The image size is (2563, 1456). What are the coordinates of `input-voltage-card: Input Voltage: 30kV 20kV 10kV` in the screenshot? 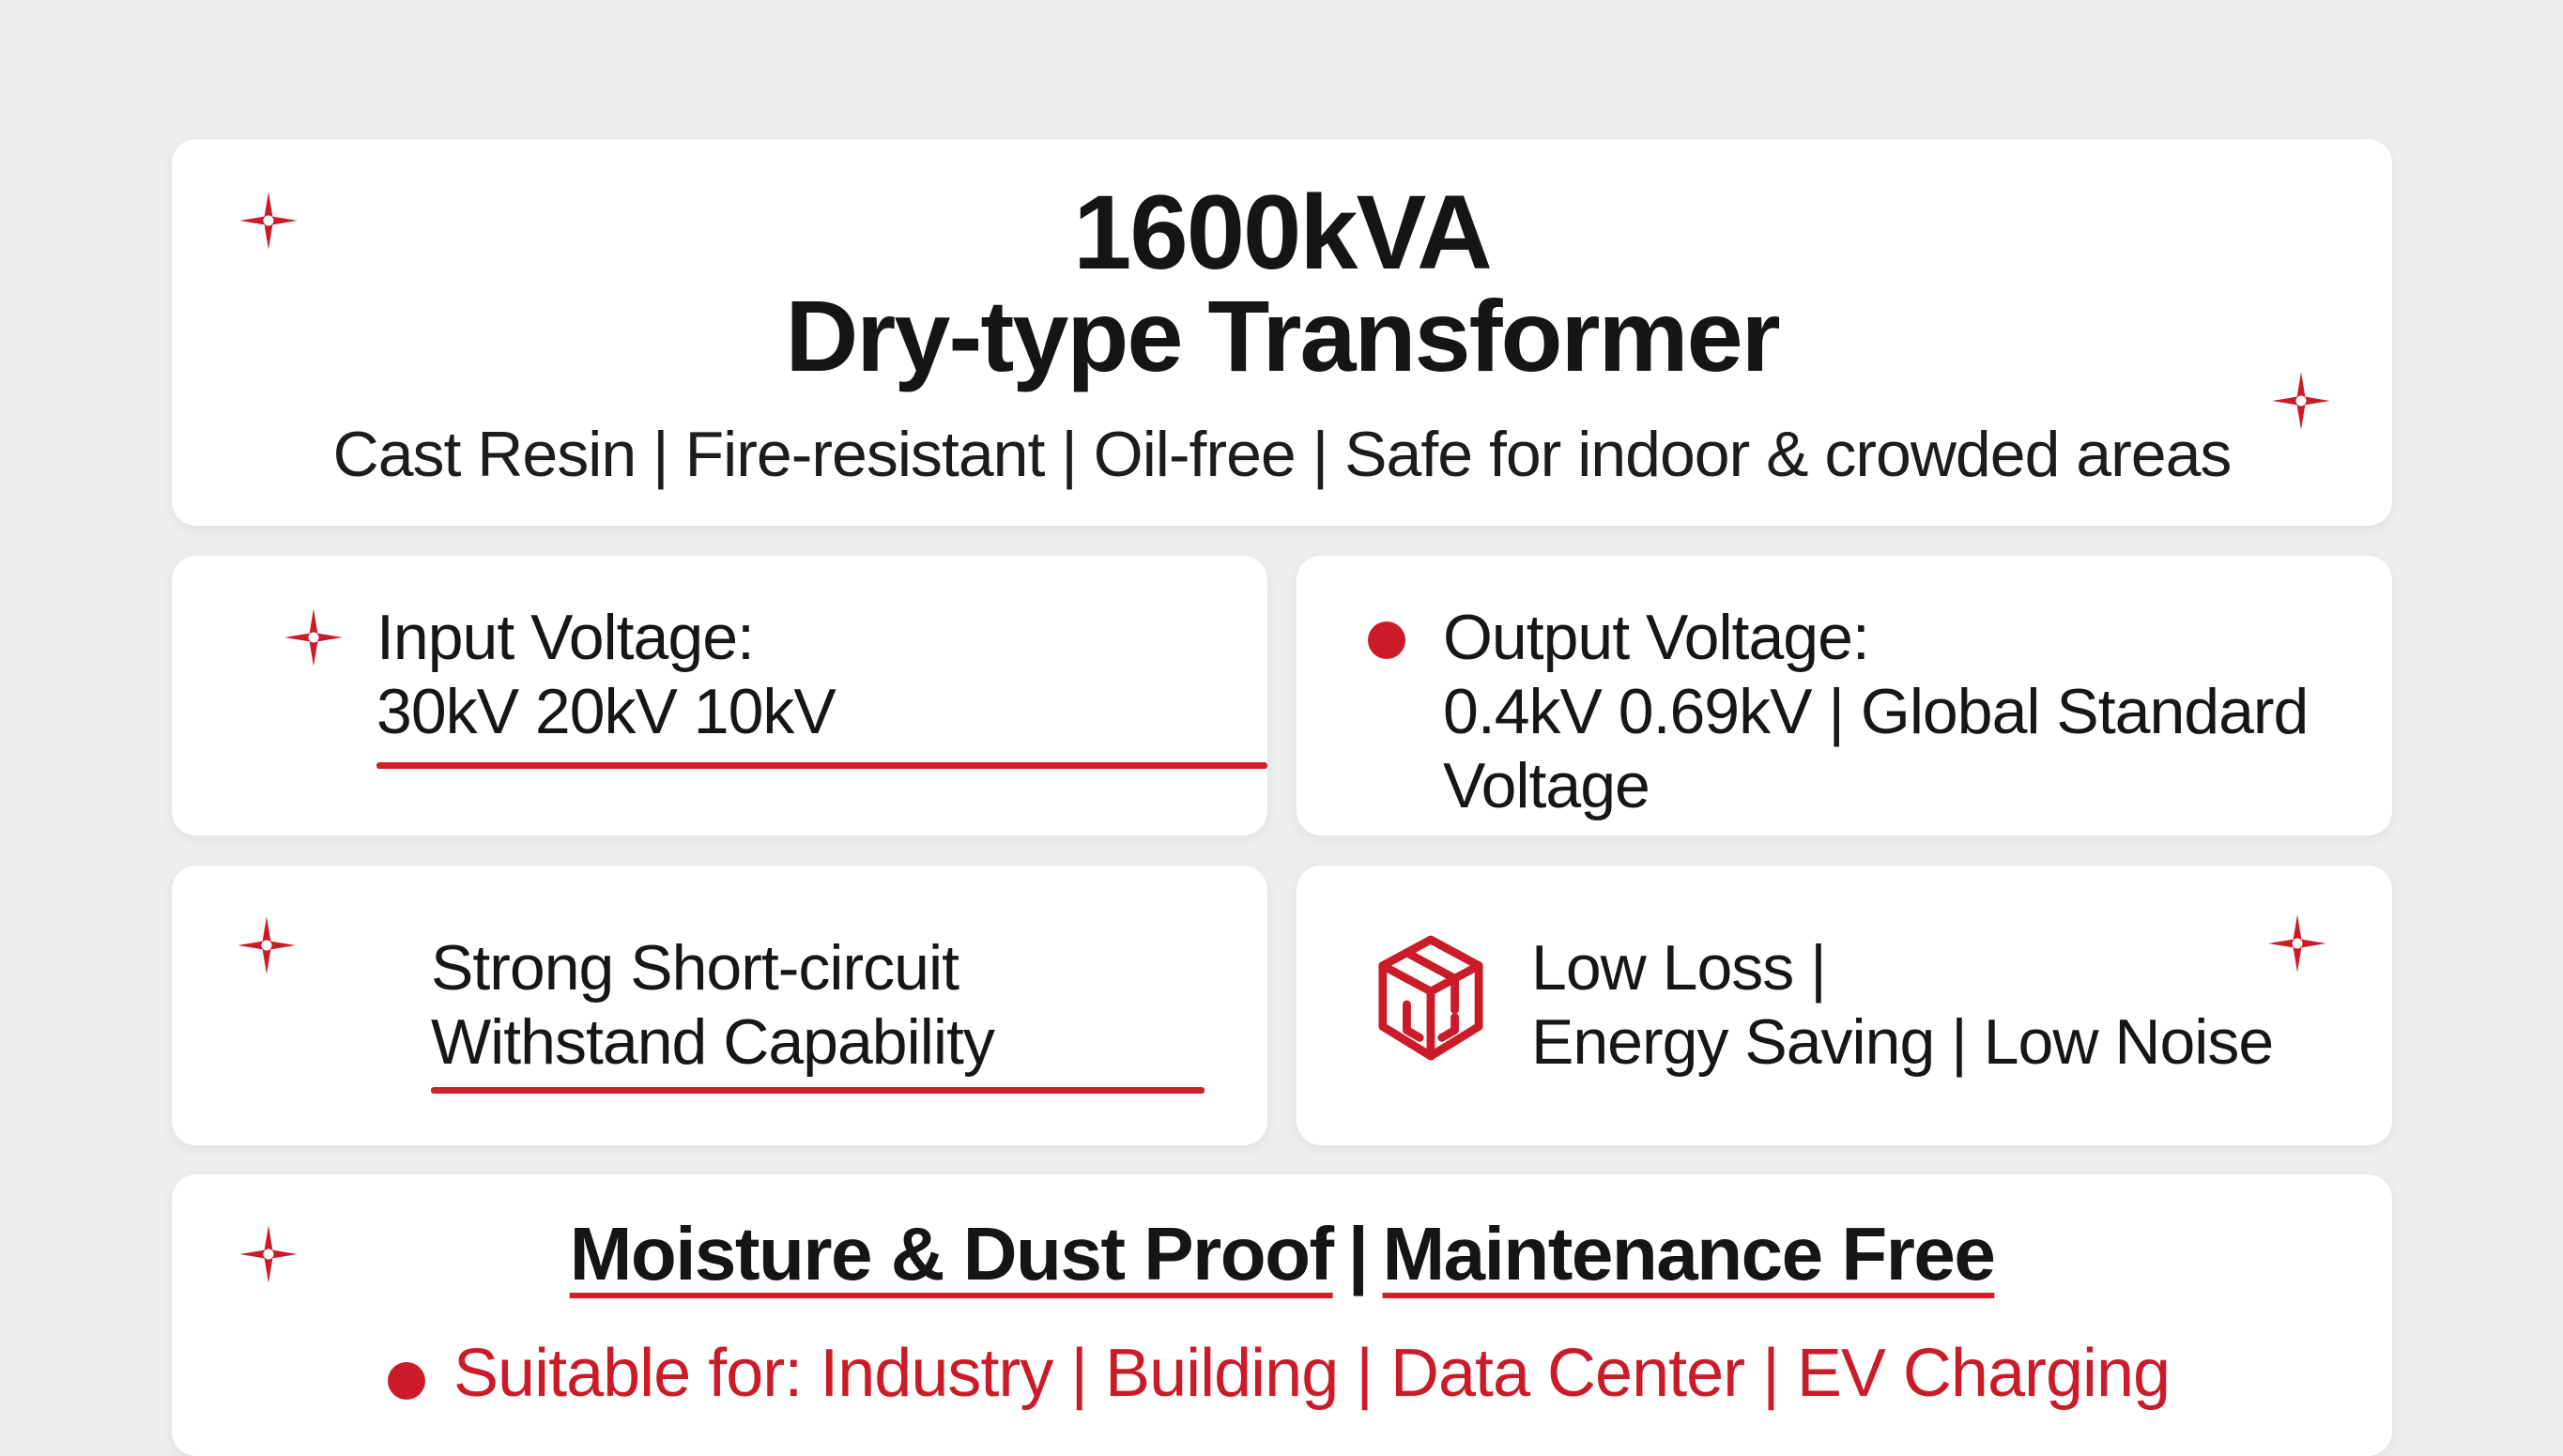 It's located at (720, 695).